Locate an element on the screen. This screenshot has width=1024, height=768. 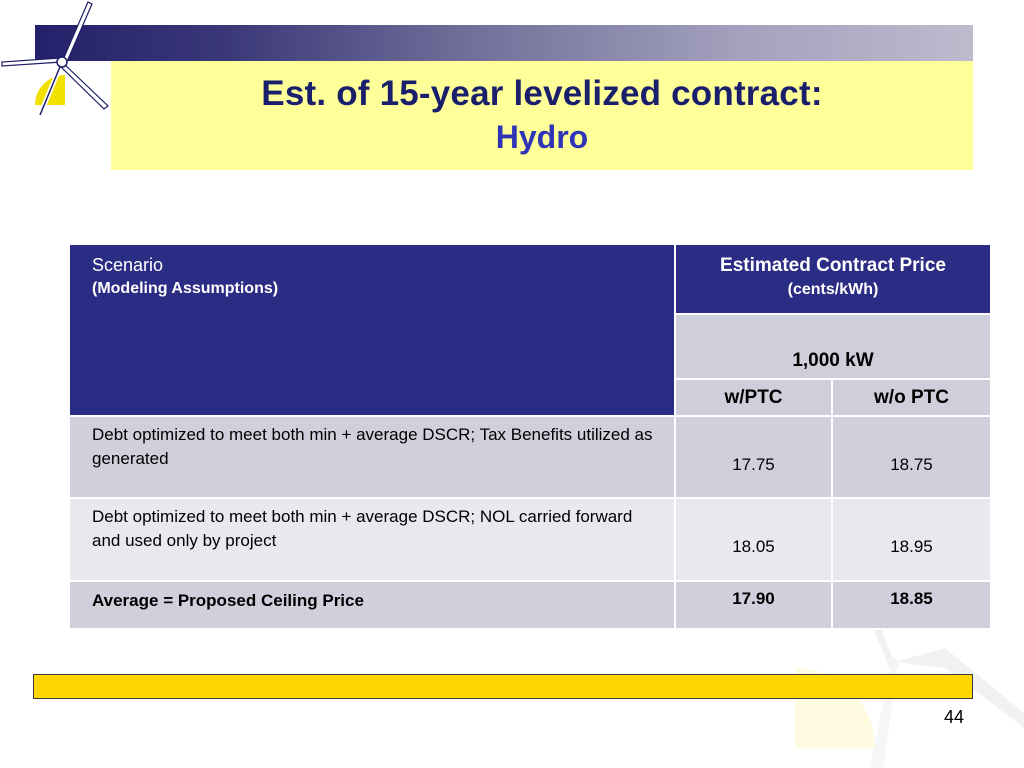
wo-ptc-value: 18.75 is located at coordinates (911, 457).